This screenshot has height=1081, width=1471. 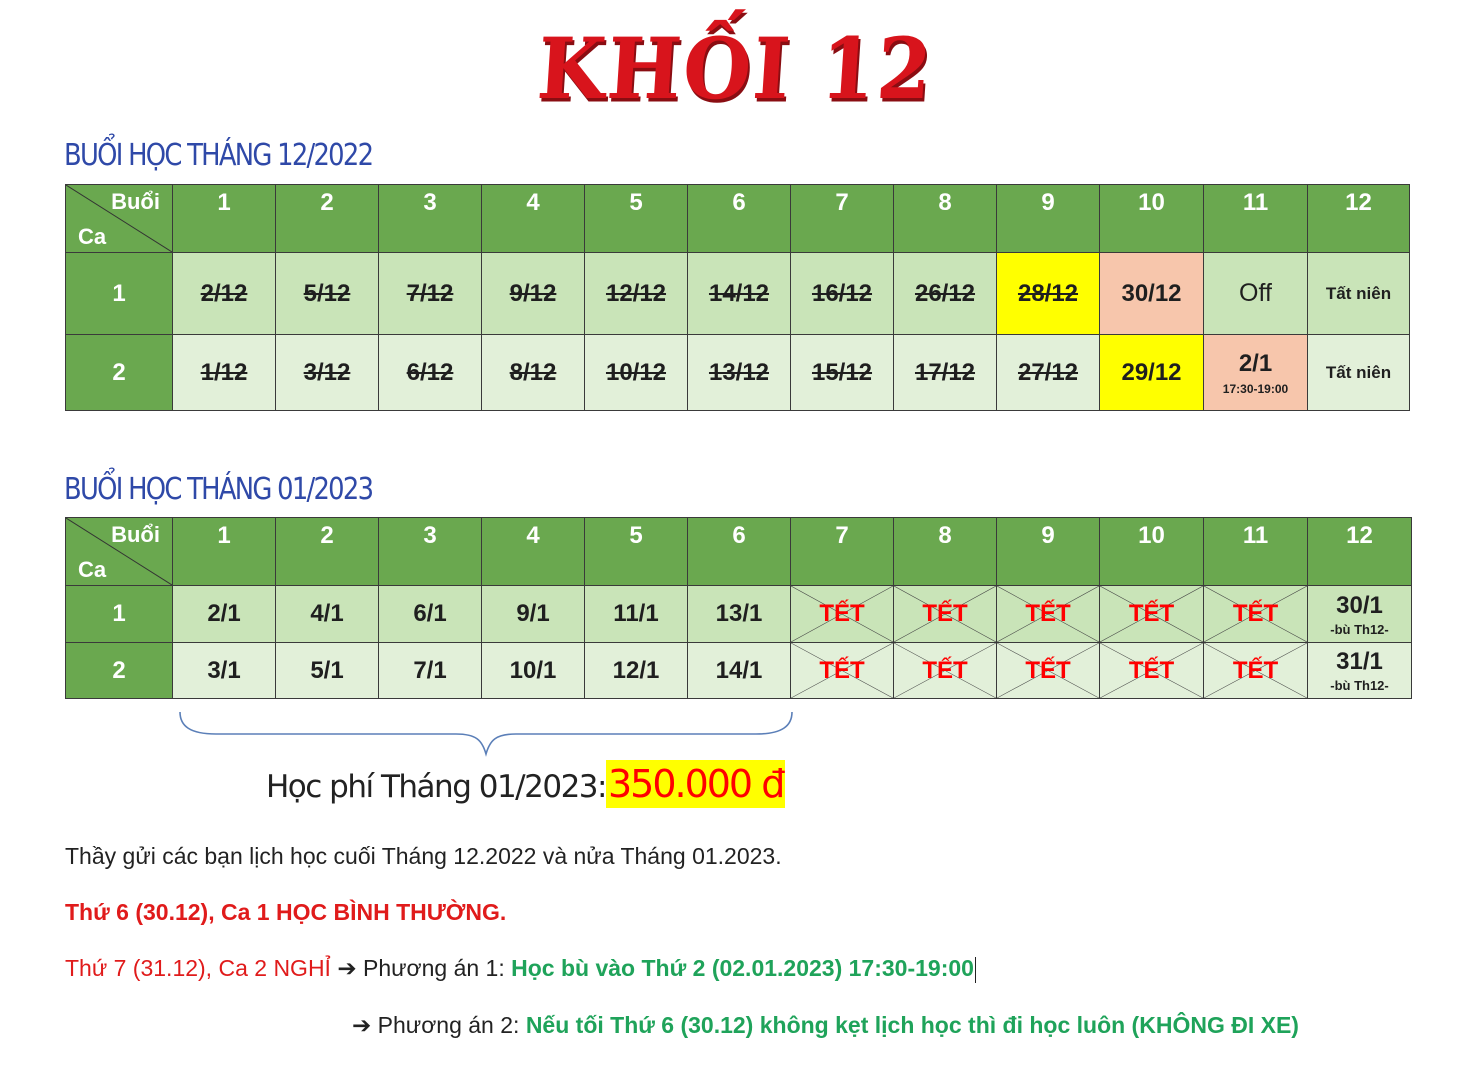 What do you see at coordinates (198, 968) in the screenshot?
I see `saturday-off-text: Thứ 7 (31.12), Ca 2 NGHỈ` at bounding box center [198, 968].